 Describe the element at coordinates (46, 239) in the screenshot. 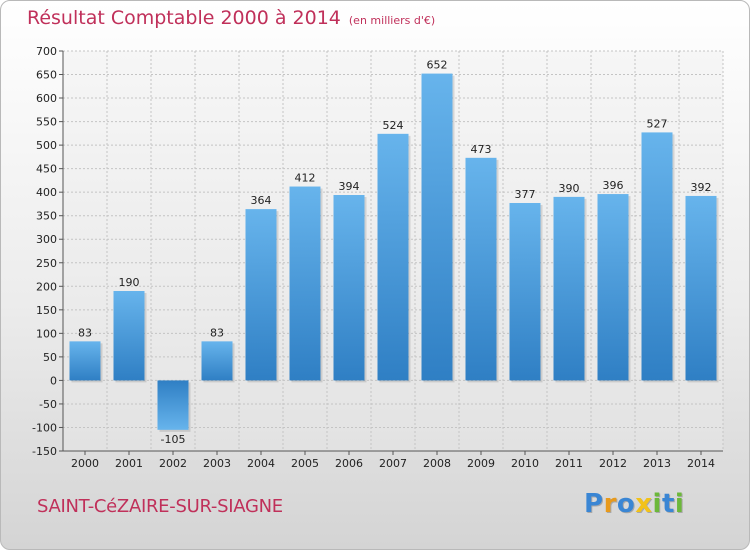

I see `y-tick-label: 300` at that location.